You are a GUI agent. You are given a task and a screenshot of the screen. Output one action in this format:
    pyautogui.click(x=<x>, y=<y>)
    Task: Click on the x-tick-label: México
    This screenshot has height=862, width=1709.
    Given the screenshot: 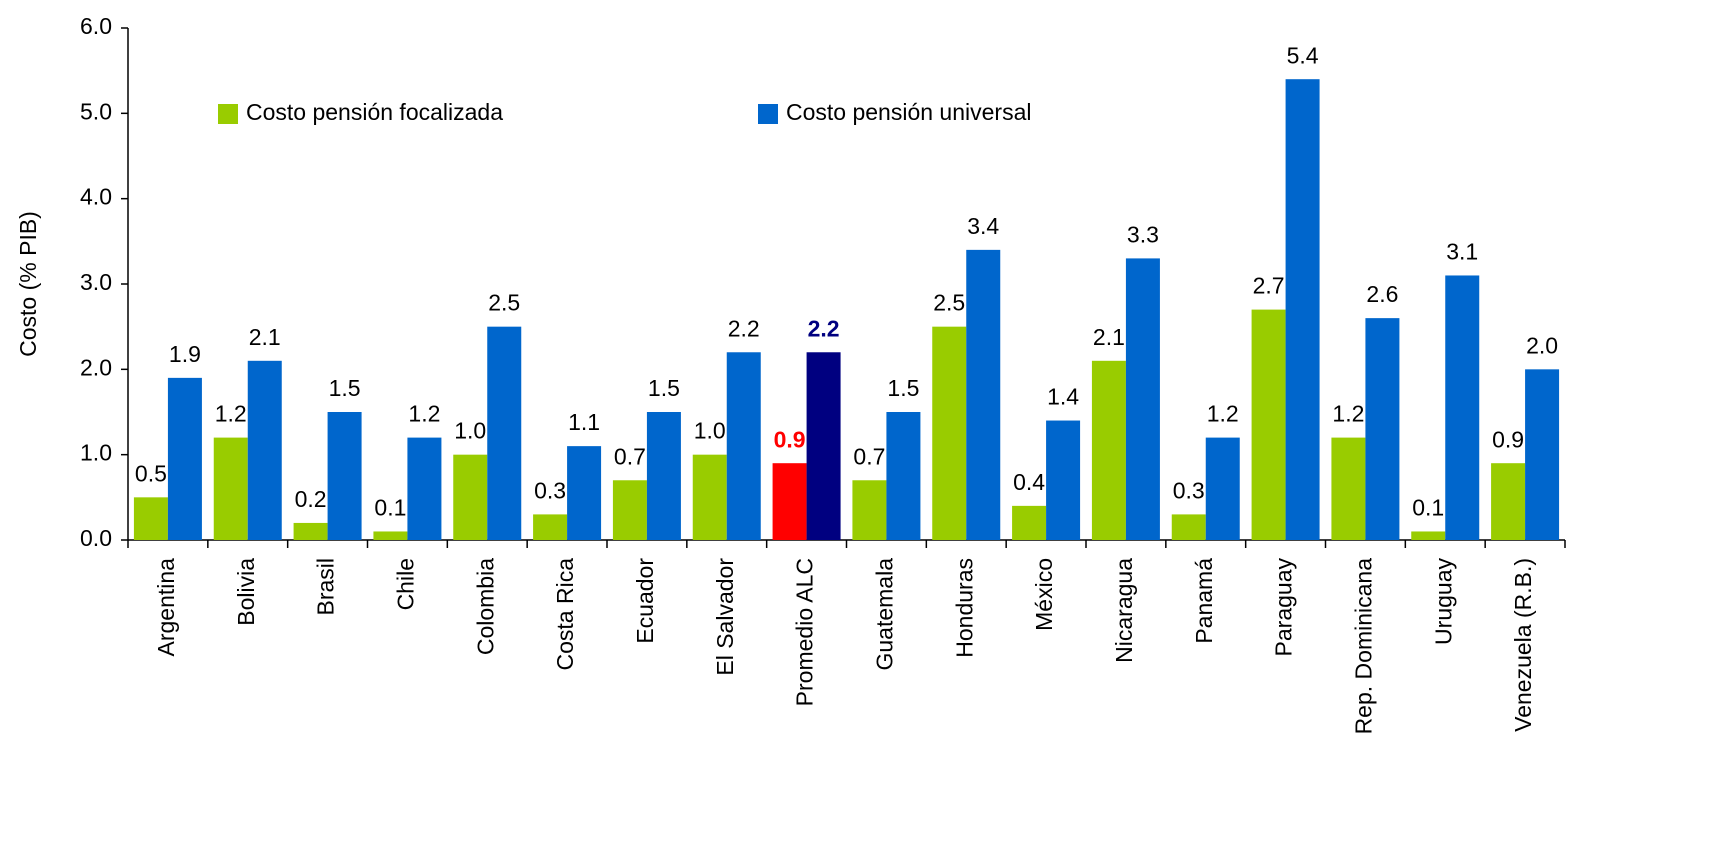 What is the action you would take?
    pyautogui.click(x=1044, y=594)
    